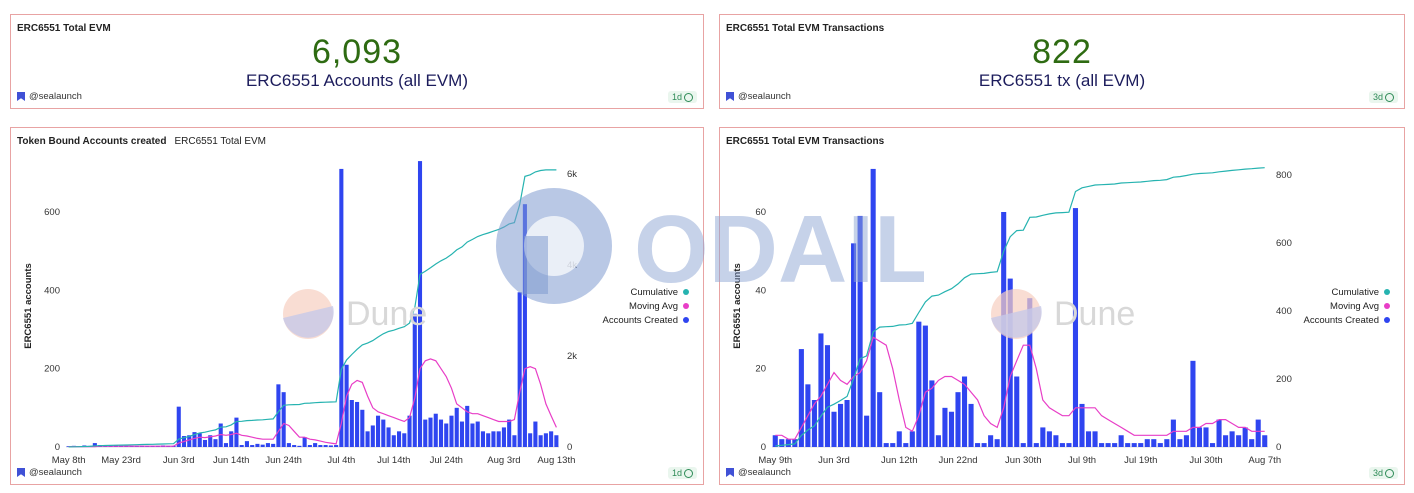 Image resolution: width=1414 pixels, height=493 pixels. Describe the element at coordinates (52, 369) in the screenshot. I see `y-tick-label: 200` at that location.